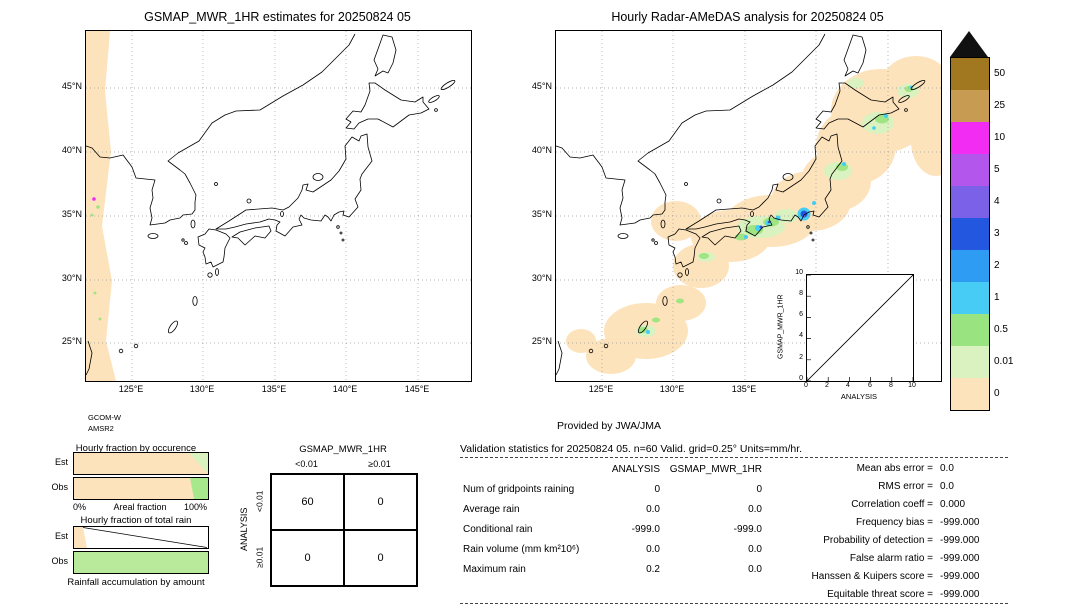  Describe the element at coordinates (80, 507) in the screenshot. I see `axis-min-label: 0%` at that location.